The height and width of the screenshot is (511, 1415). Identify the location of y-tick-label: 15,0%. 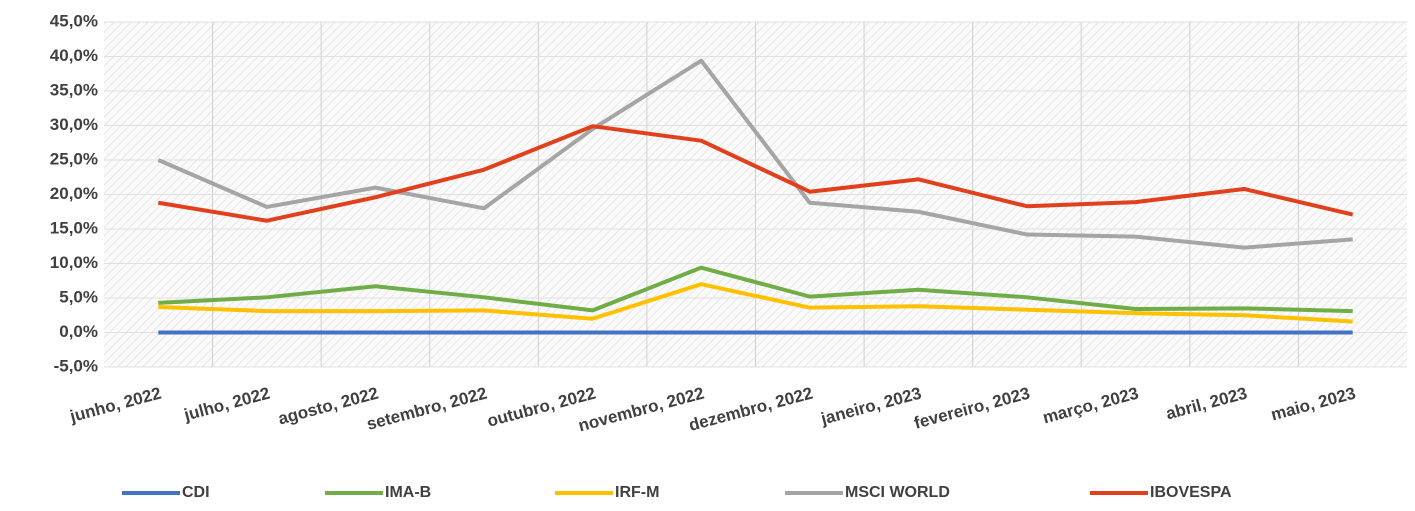
(74, 227).